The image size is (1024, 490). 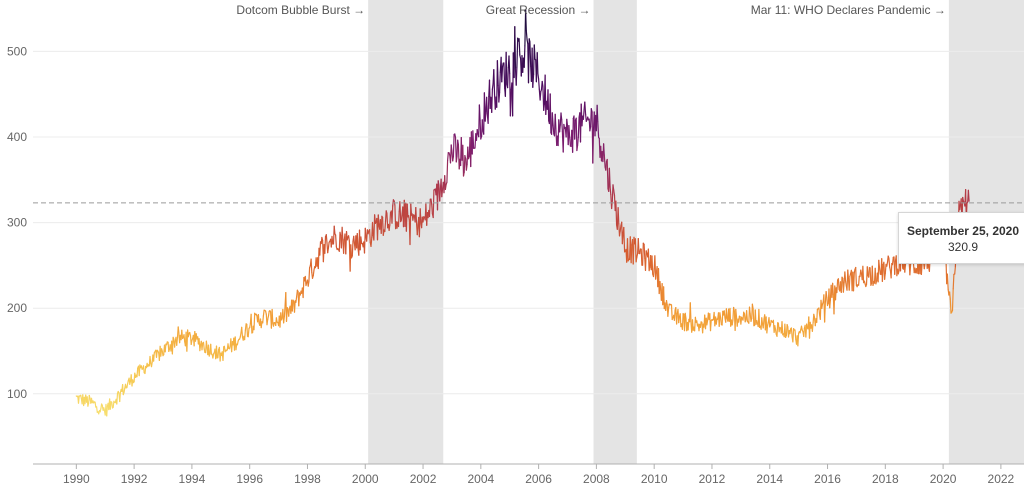 I want to click on y-tick-label: 500, so click(x=17, y=51).